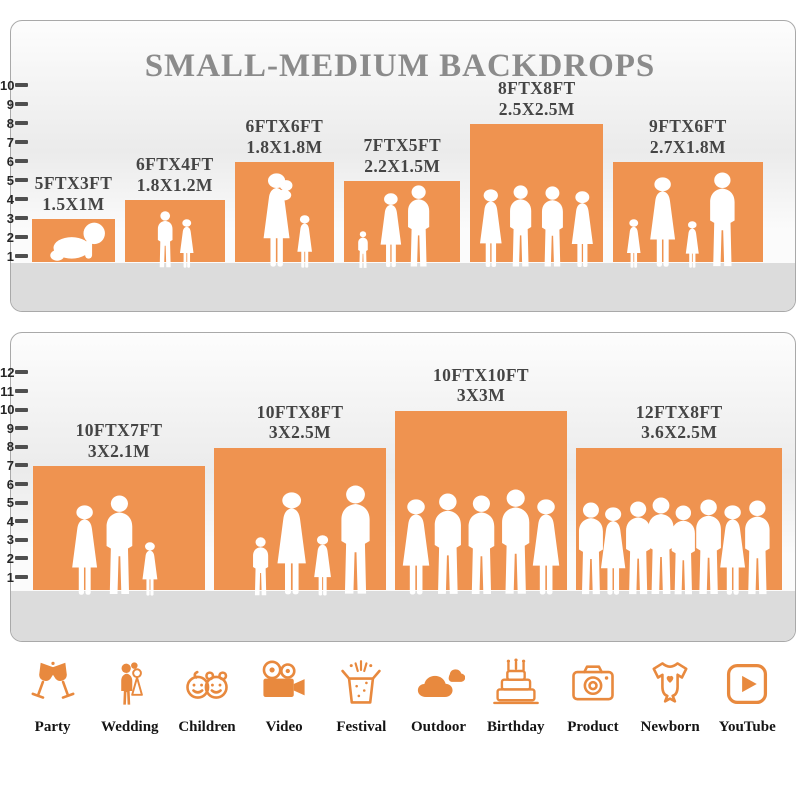 This screenshot has width=800, height=800. What do you see at coordinates (361, 727) in the screenshot?
I see `category-label: Festival` at bounding box center [361, 727].